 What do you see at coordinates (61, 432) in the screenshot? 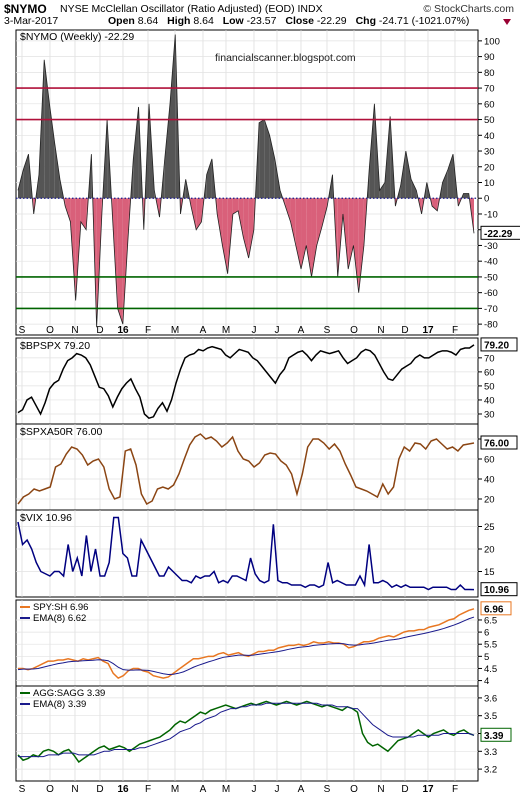
I see `spxa50r-panel-title: $SPXA50R 76.00` at bounding box center [61, 432].